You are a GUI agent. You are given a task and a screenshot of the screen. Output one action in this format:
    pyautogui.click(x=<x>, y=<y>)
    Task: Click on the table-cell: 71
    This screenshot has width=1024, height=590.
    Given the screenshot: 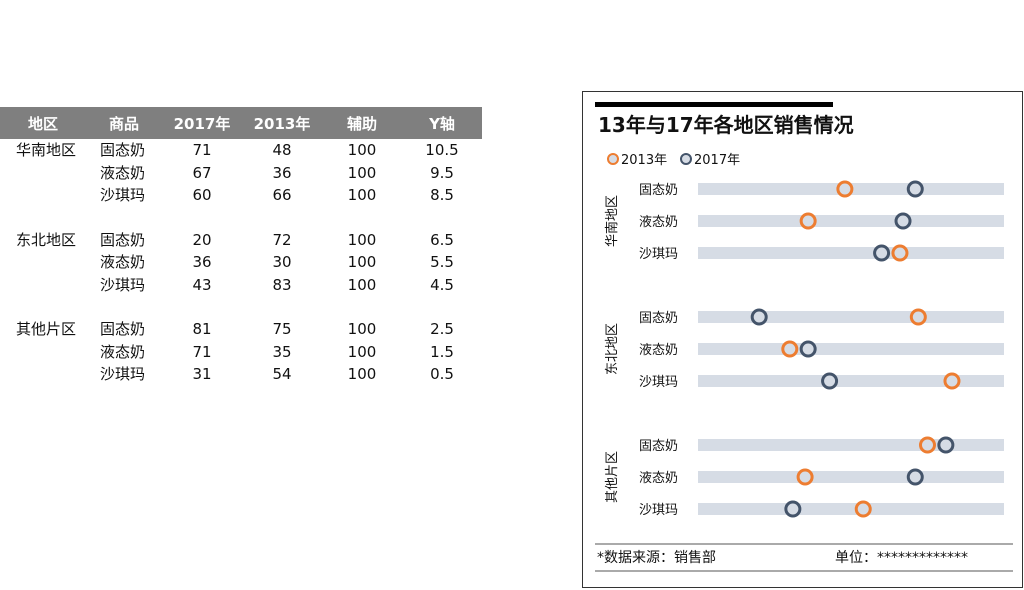 What is the action you would take?
    pyautogui.click(x=202, y=351)
    